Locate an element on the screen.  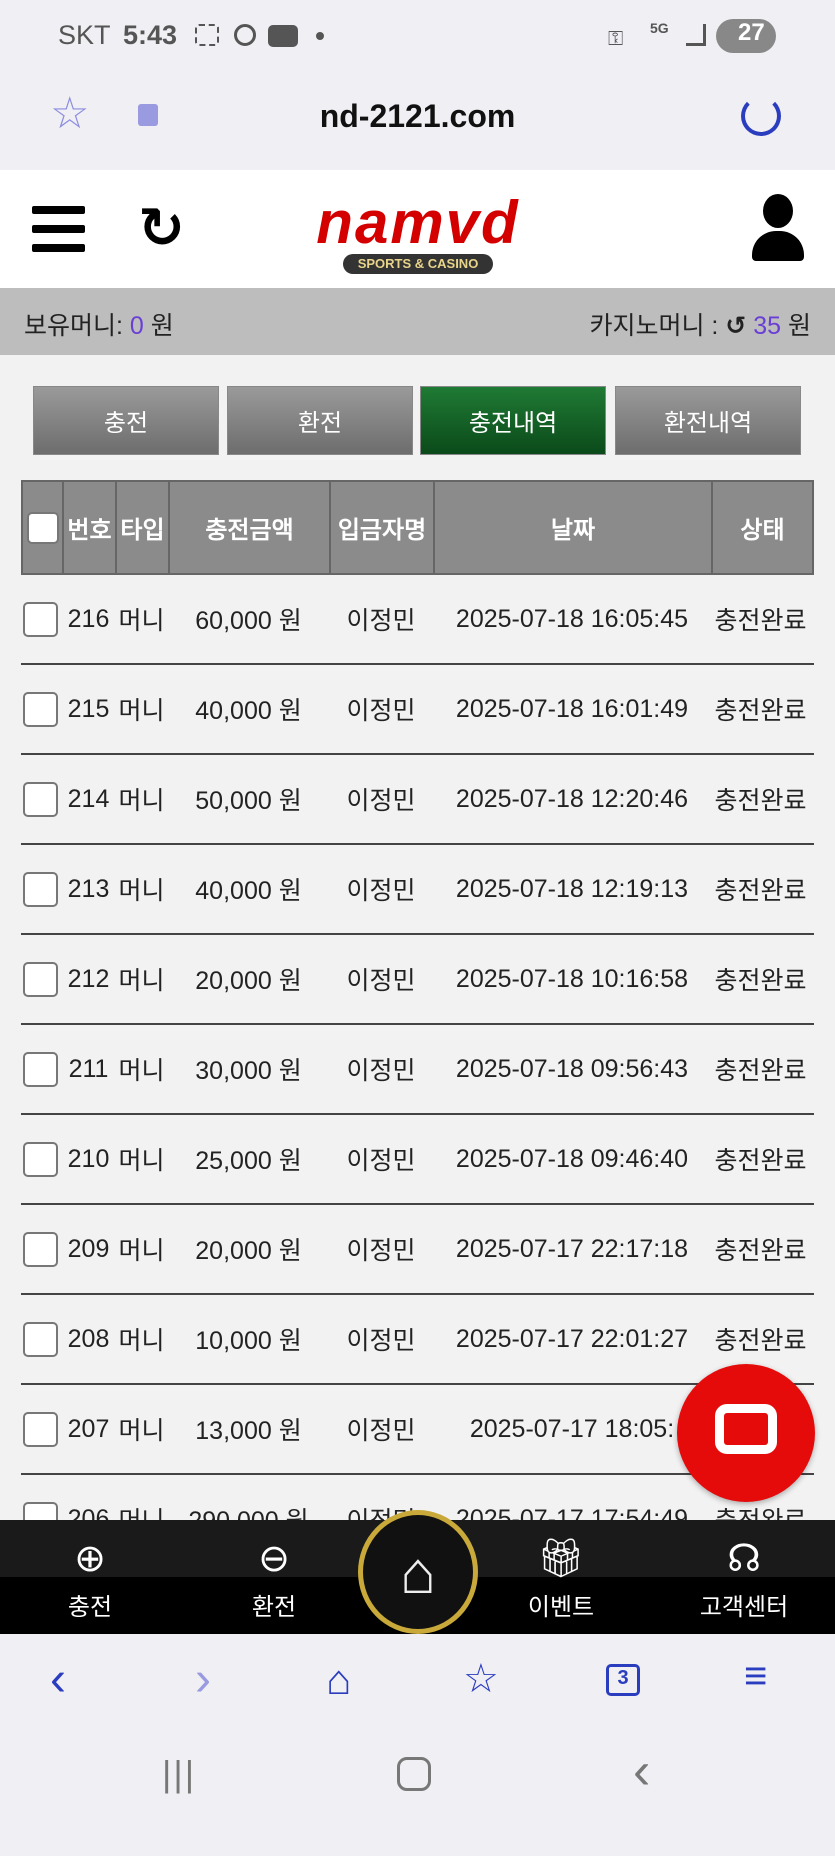
site-header: ↻ namvd SPORTS & CASINO is located at coordinates (417, 229).